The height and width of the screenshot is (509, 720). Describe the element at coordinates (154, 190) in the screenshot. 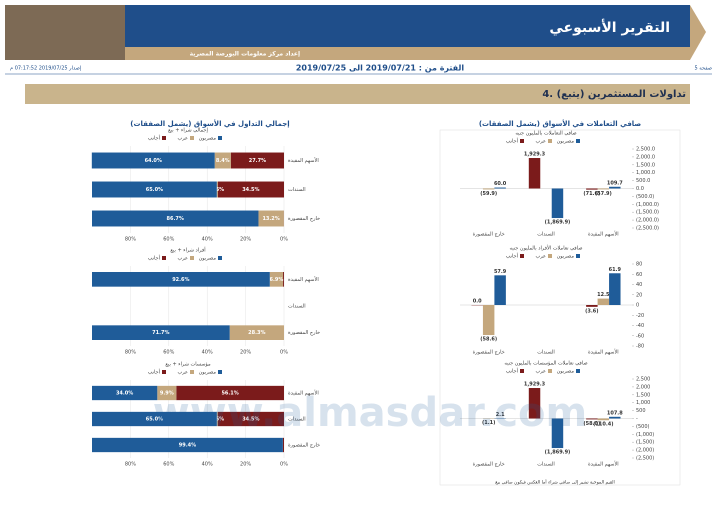

I see `value-label: 65.0%` at that location.